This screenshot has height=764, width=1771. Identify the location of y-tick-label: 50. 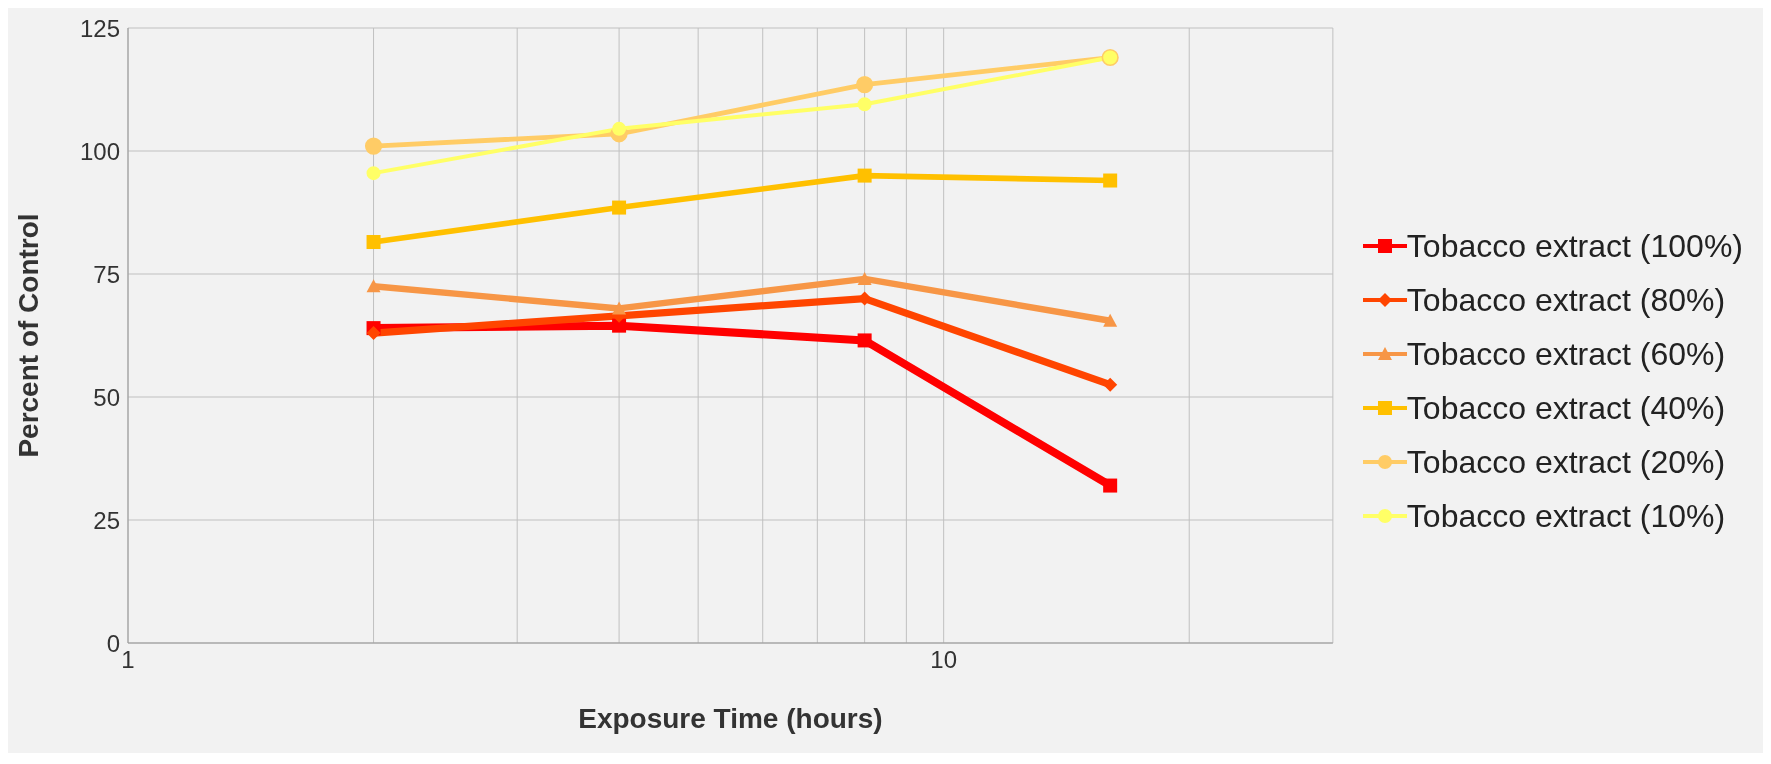
(106, 397).